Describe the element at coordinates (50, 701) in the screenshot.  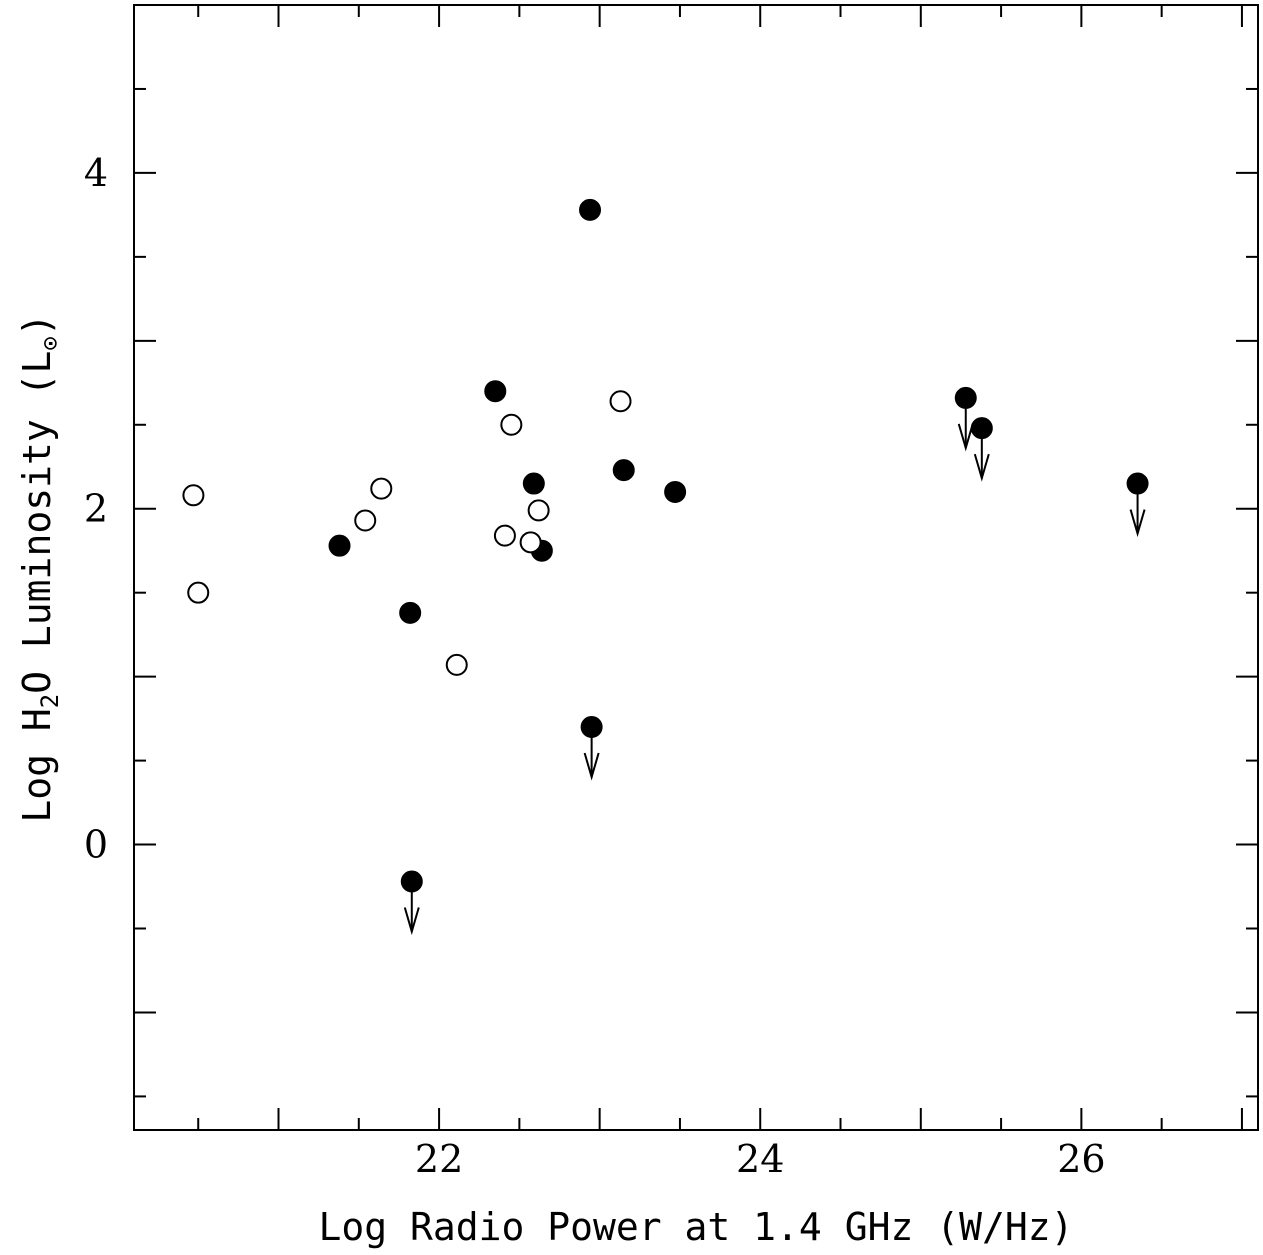
I see `y-label-subscript: 2` at that location.